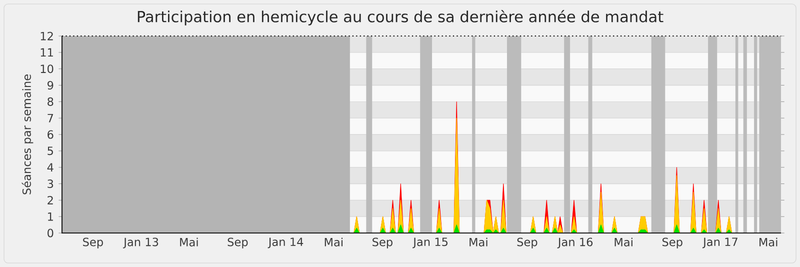  What do you see at coordinates (286, 243) in the screenshot?
I see `x-tick-label: Jan 14` at bounding box center [286, 243].